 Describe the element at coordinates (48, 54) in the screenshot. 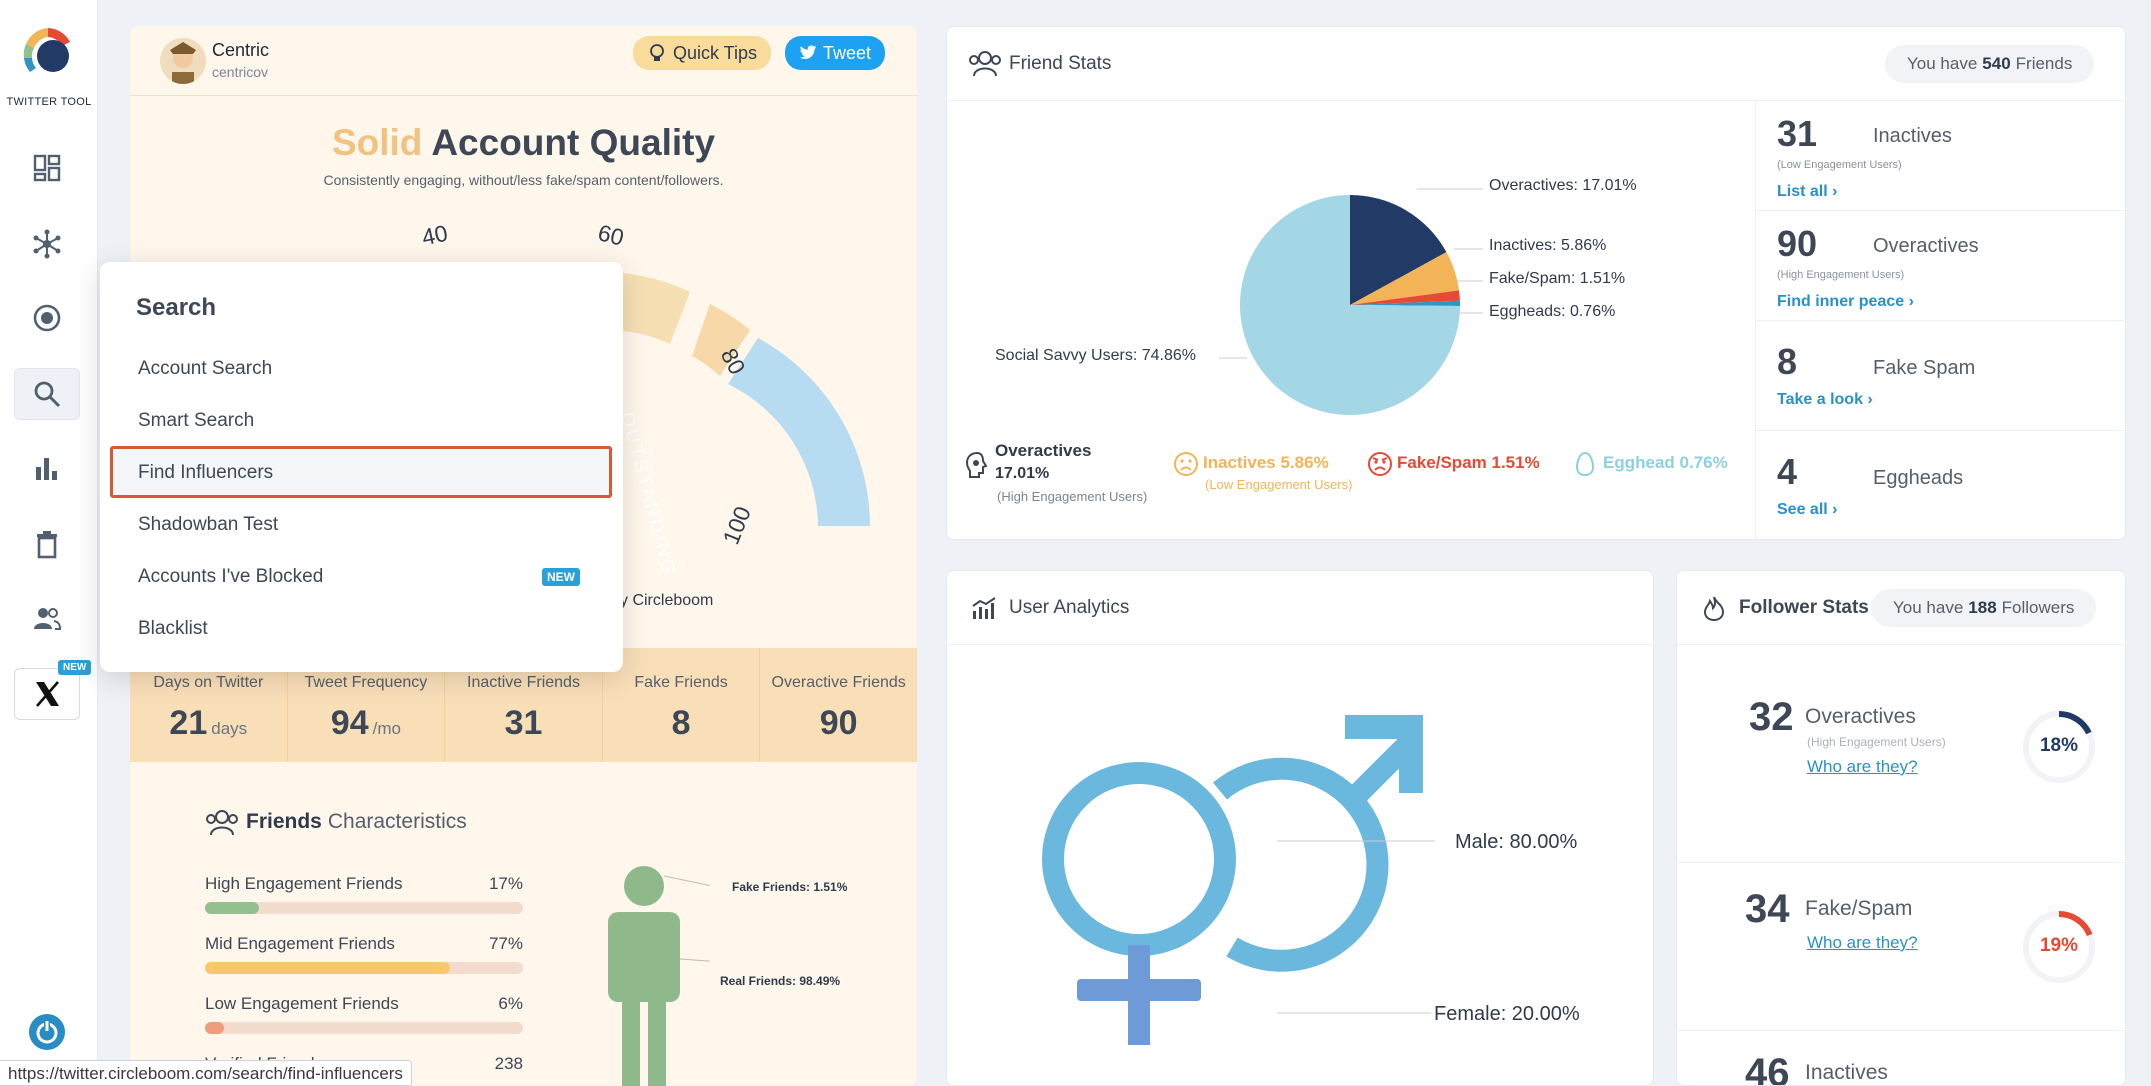

I see `circleboom-logo` at that location.